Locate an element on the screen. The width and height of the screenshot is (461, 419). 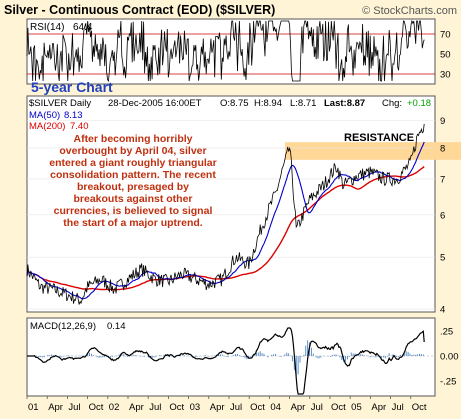
x-tick-label: 05 is located at coordinates (356, 407).